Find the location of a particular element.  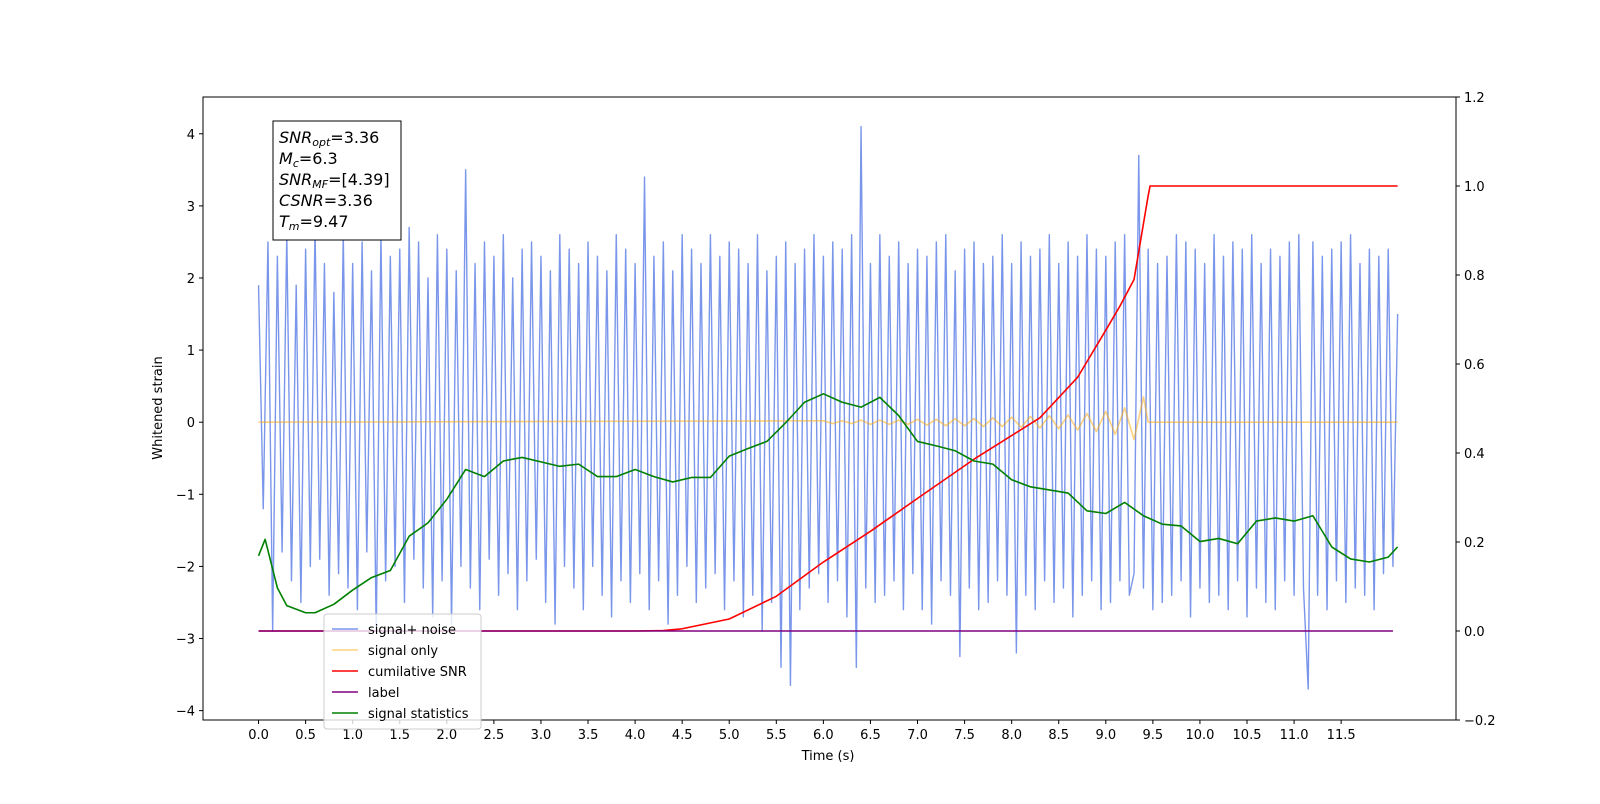

math-value: =9.47 is located at coordinates (324, 221).